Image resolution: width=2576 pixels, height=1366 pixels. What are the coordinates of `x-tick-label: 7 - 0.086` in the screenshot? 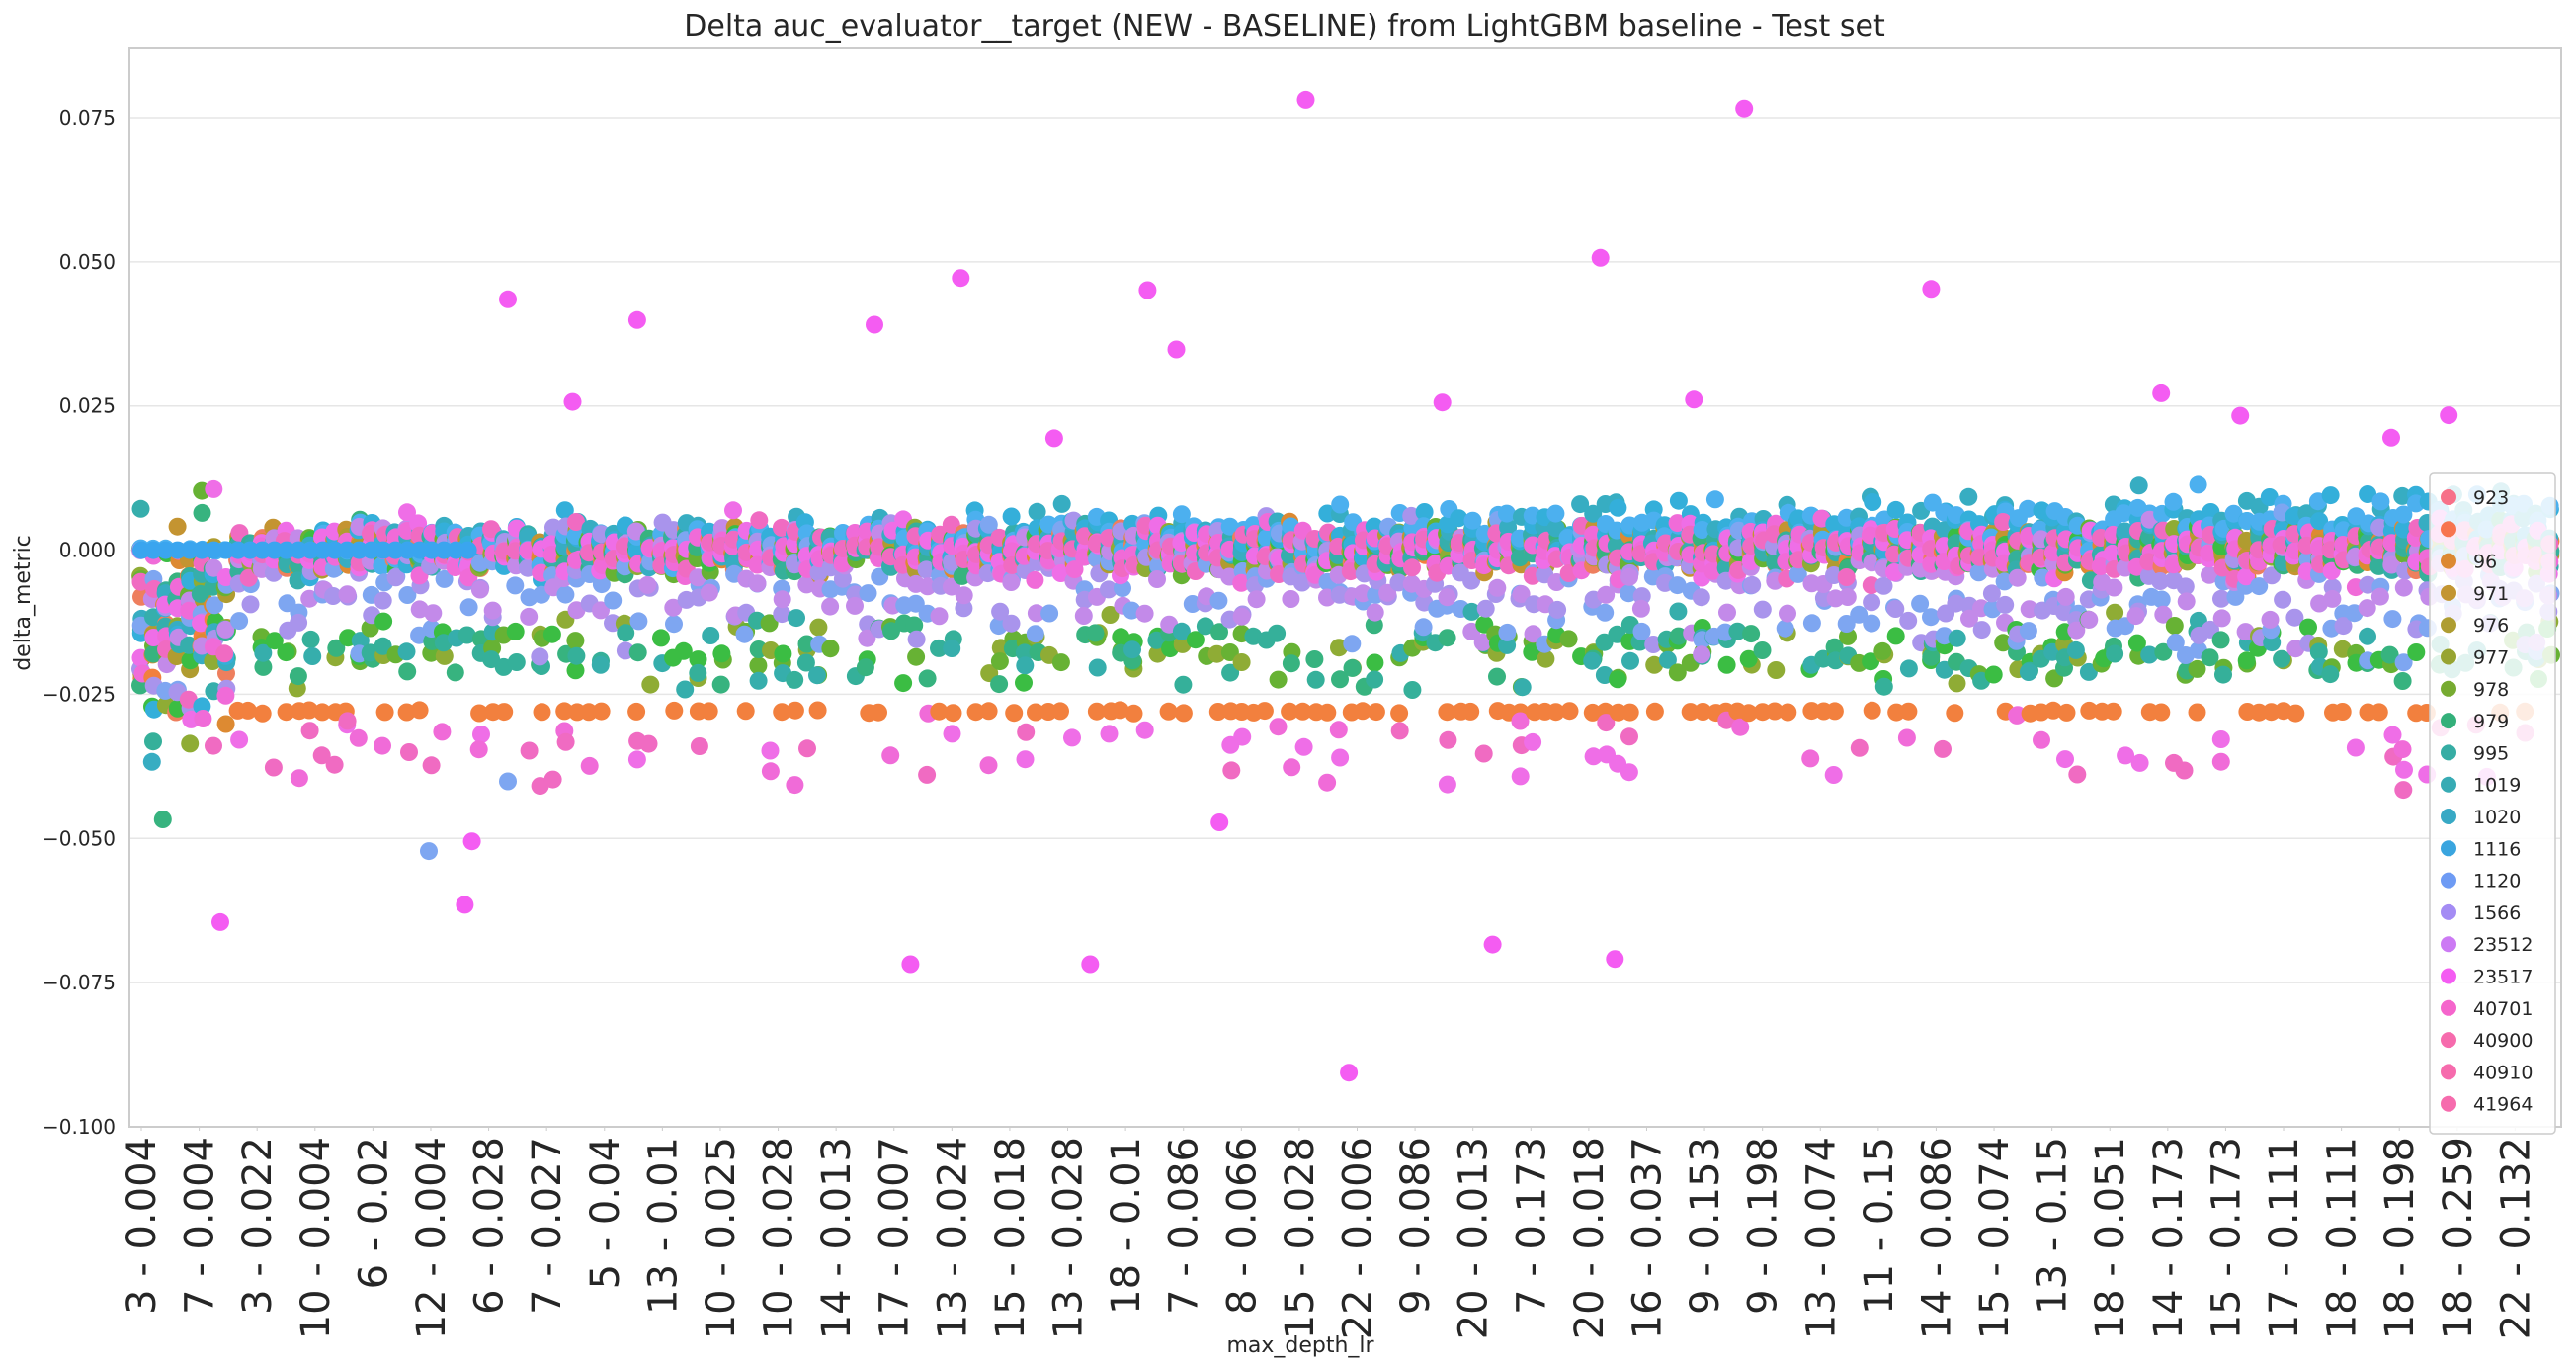 It's located at (1184, 1226).